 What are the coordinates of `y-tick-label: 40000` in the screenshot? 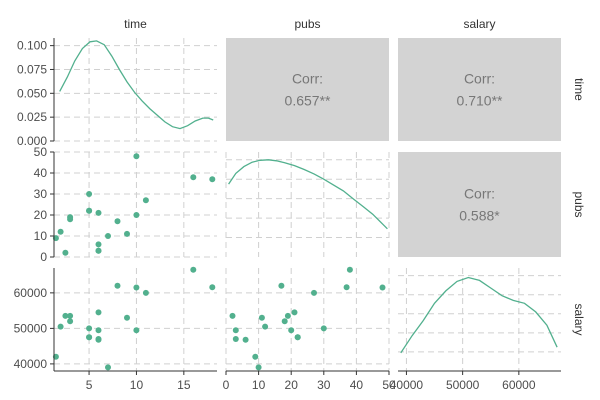 It's located at (31, 364).